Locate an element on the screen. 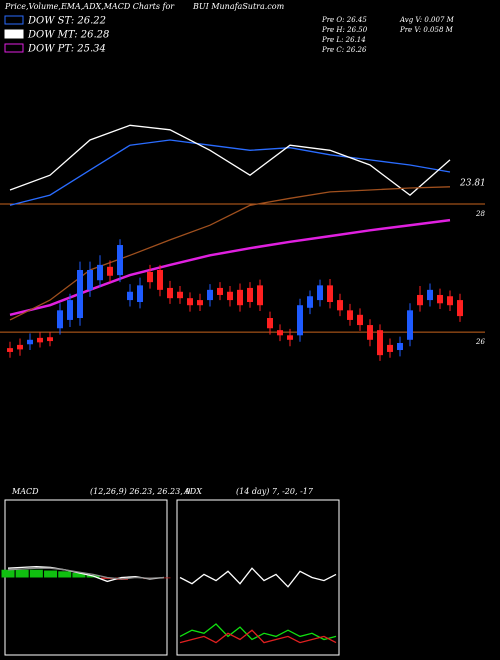  legend-label: DOW PT: 25.34 is located at coordinates (66, 49).